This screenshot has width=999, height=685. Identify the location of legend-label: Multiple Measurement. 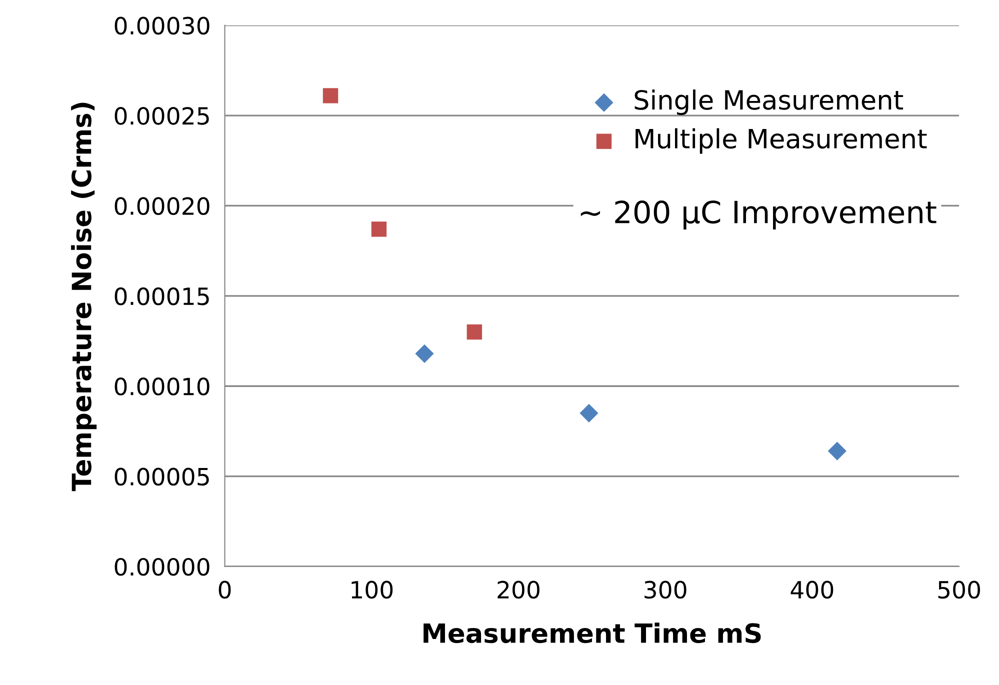
(781, 141).